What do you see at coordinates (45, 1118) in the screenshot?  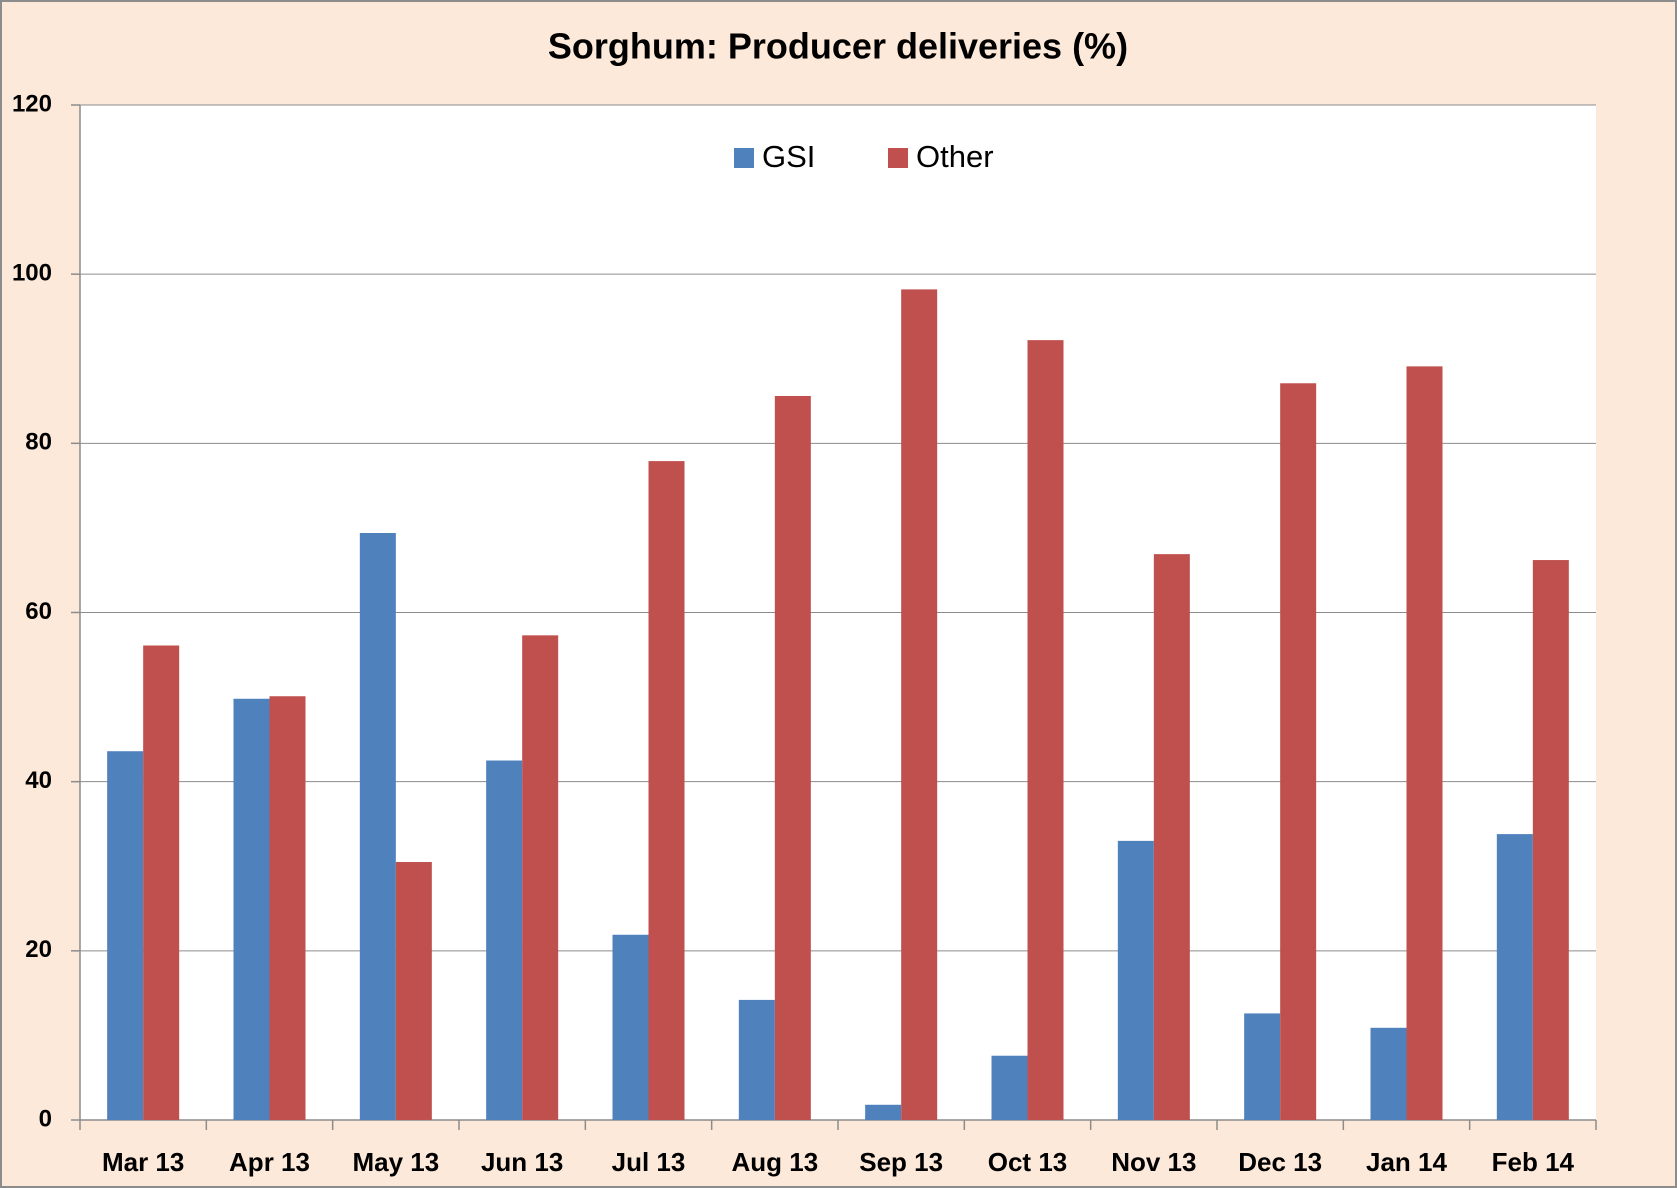 I see `y-tick-label: 0` at bounding box center [45, 1118].